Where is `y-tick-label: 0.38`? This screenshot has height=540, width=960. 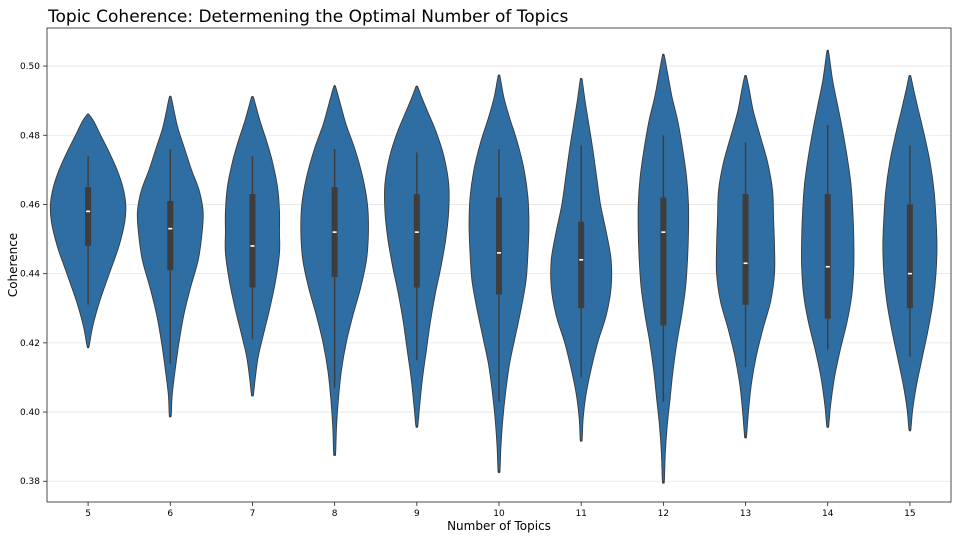 y-tick-label: 0.38 is located at coordinates (30, 482).